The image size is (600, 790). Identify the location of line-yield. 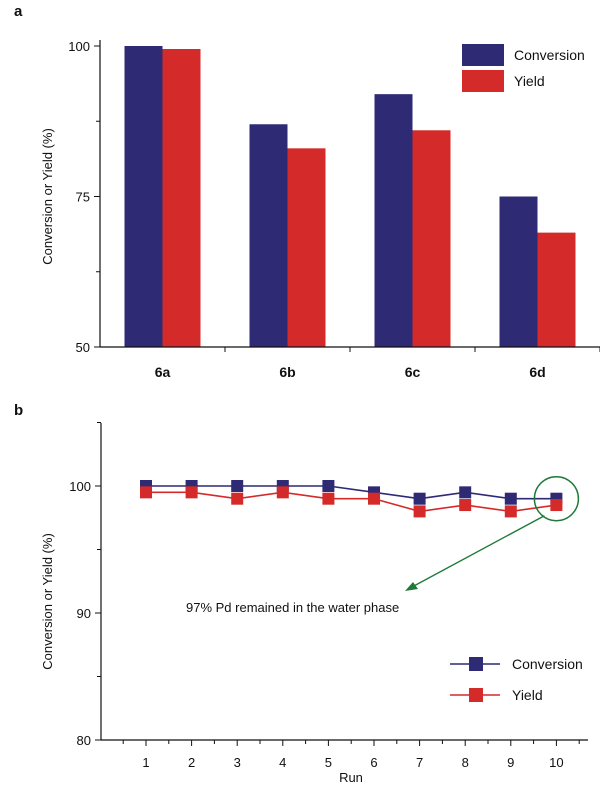
(351, 502).